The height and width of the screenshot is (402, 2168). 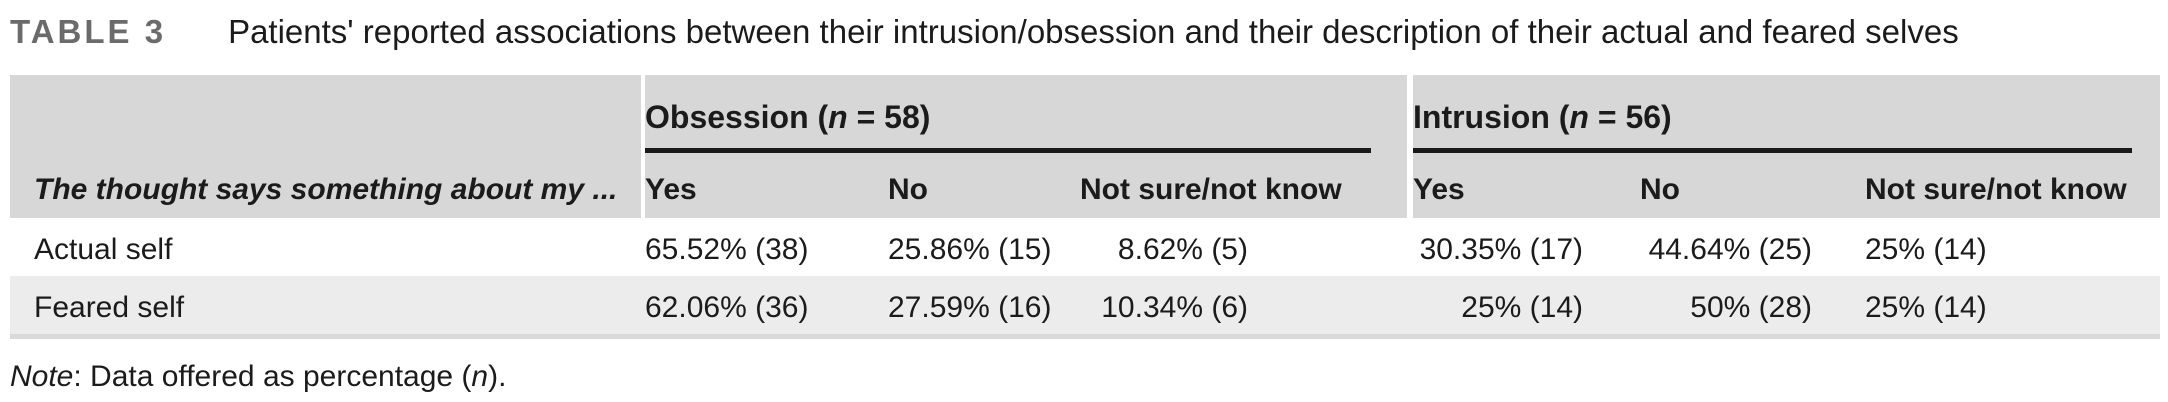 What do you see at coordinates (1752, 185) in the screenshot?
I see `column-header-intrusion-no: No` at bounding box center [1752, 185].